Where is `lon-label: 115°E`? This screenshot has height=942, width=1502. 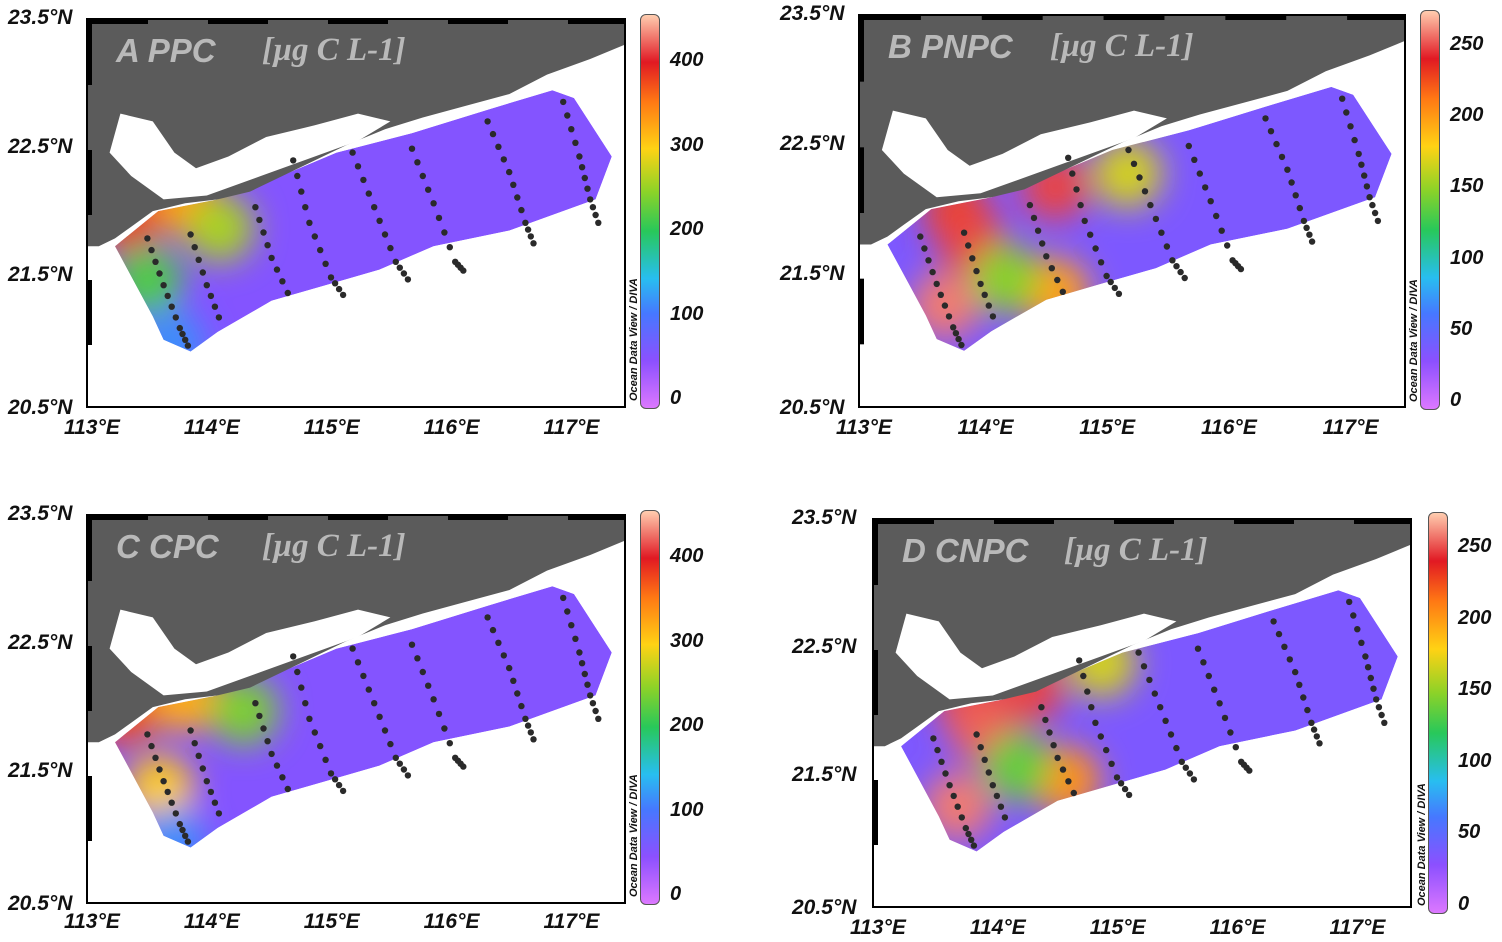
lon-label: 115°E is located at coordinates (331, 427).